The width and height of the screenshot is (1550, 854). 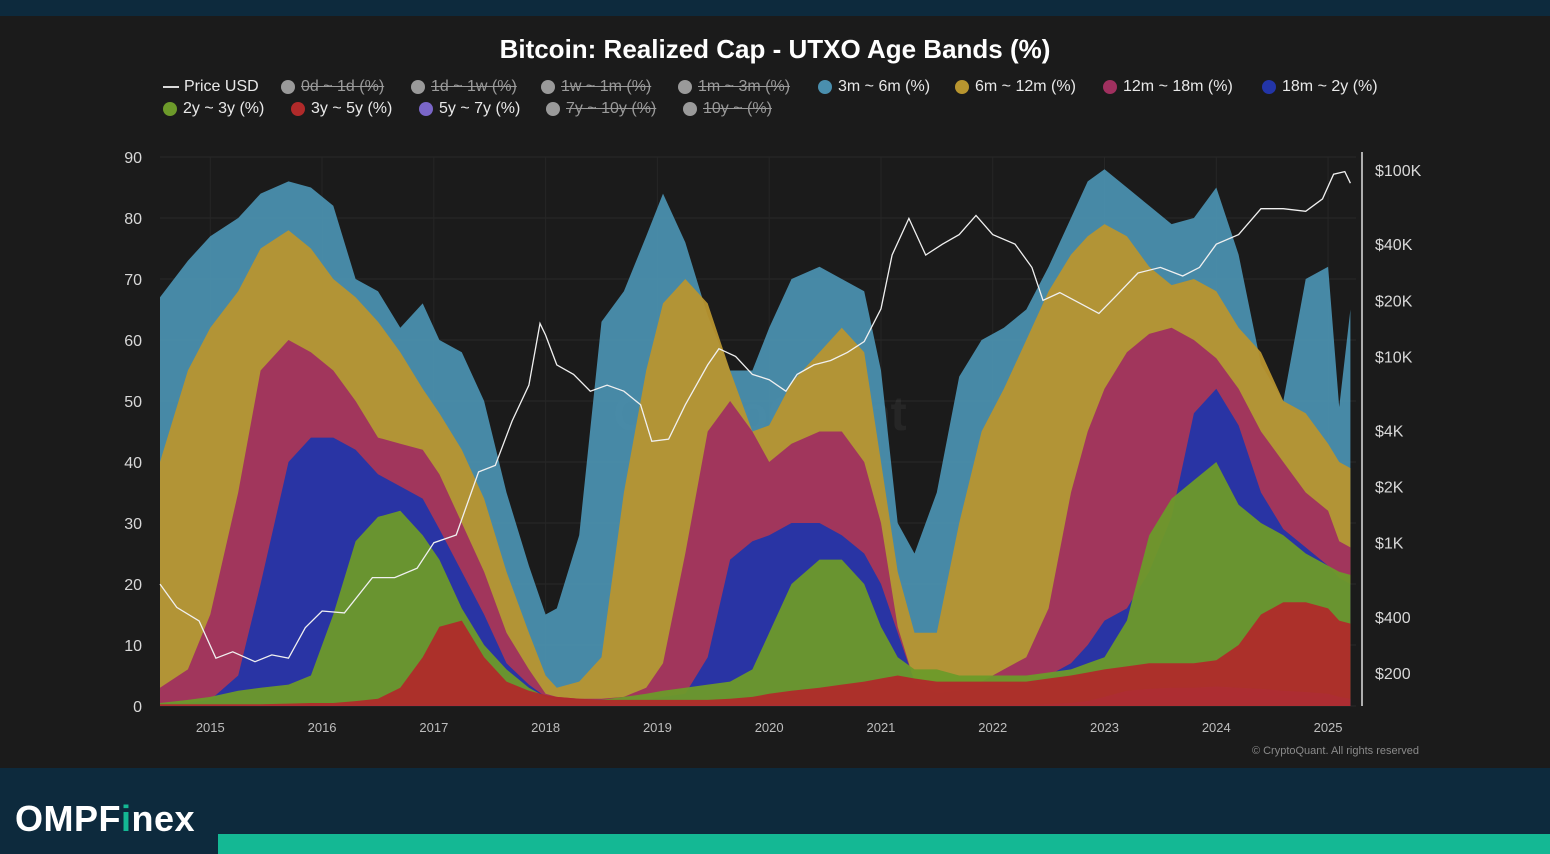 What do you see at coordinates (606, 86) in the screenshot?
I see `legend-label: 1w ~ 1m (%)` at bounding box center [606, 86].